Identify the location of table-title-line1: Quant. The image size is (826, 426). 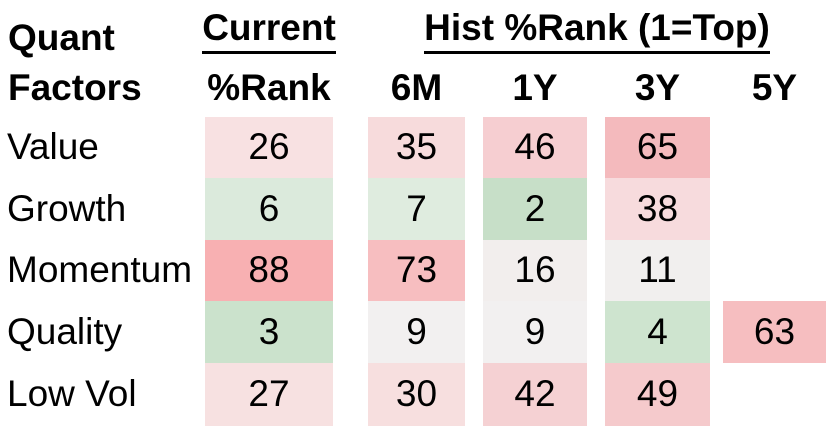
(61, 38).